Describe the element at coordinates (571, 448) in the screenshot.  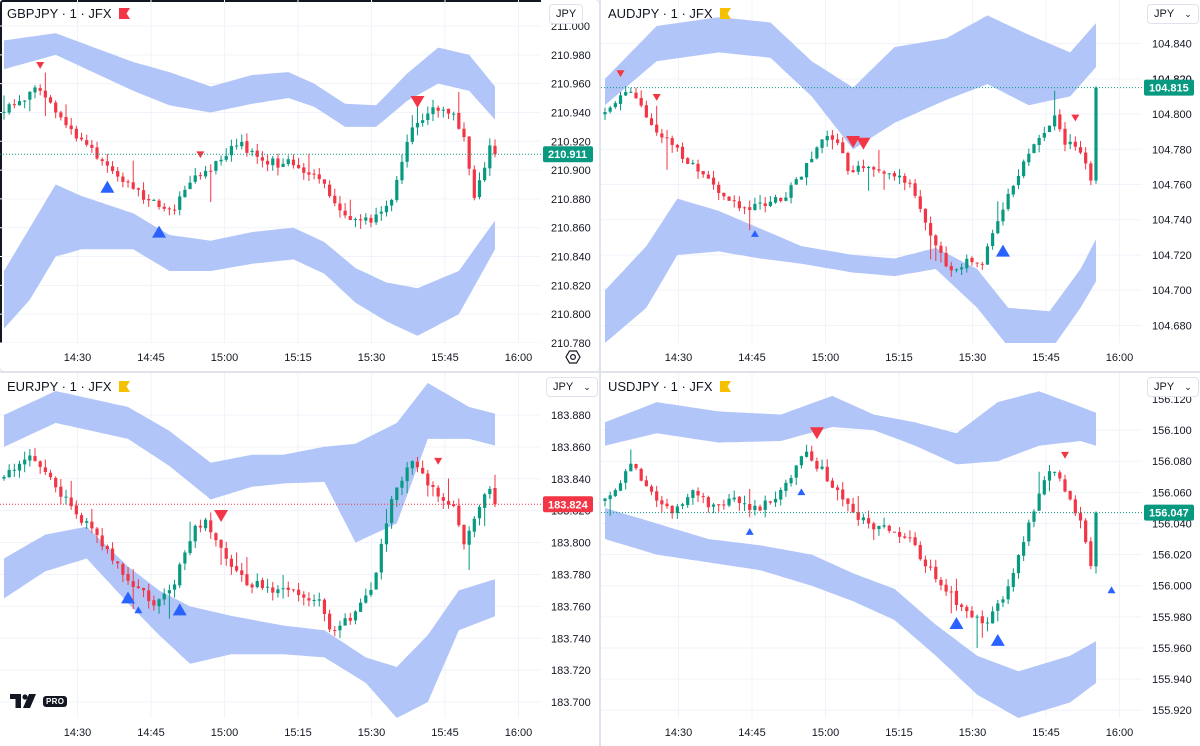
I see `price-tick-label: 183.860` at that location.